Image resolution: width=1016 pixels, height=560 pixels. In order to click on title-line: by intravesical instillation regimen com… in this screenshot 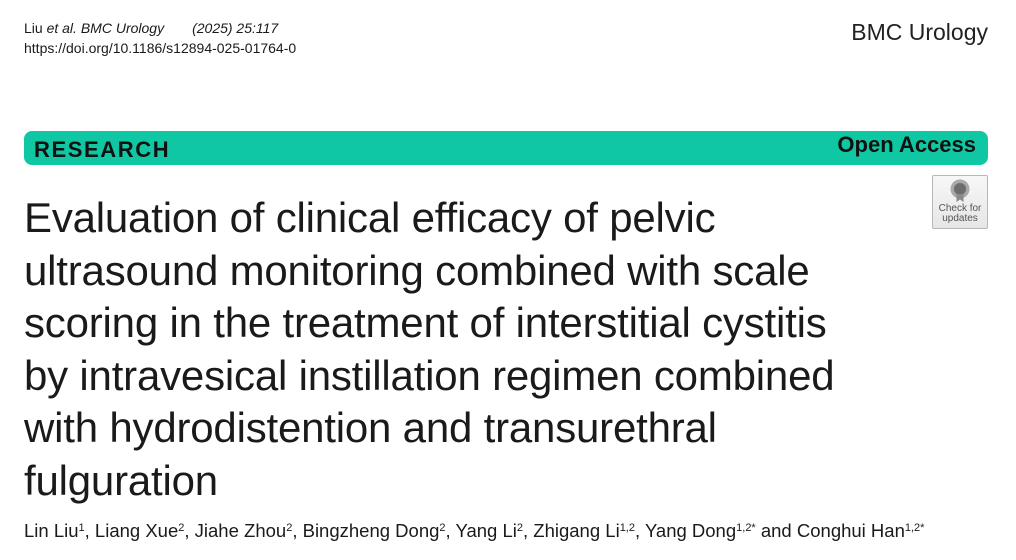, I will do `click(429, 375)`.